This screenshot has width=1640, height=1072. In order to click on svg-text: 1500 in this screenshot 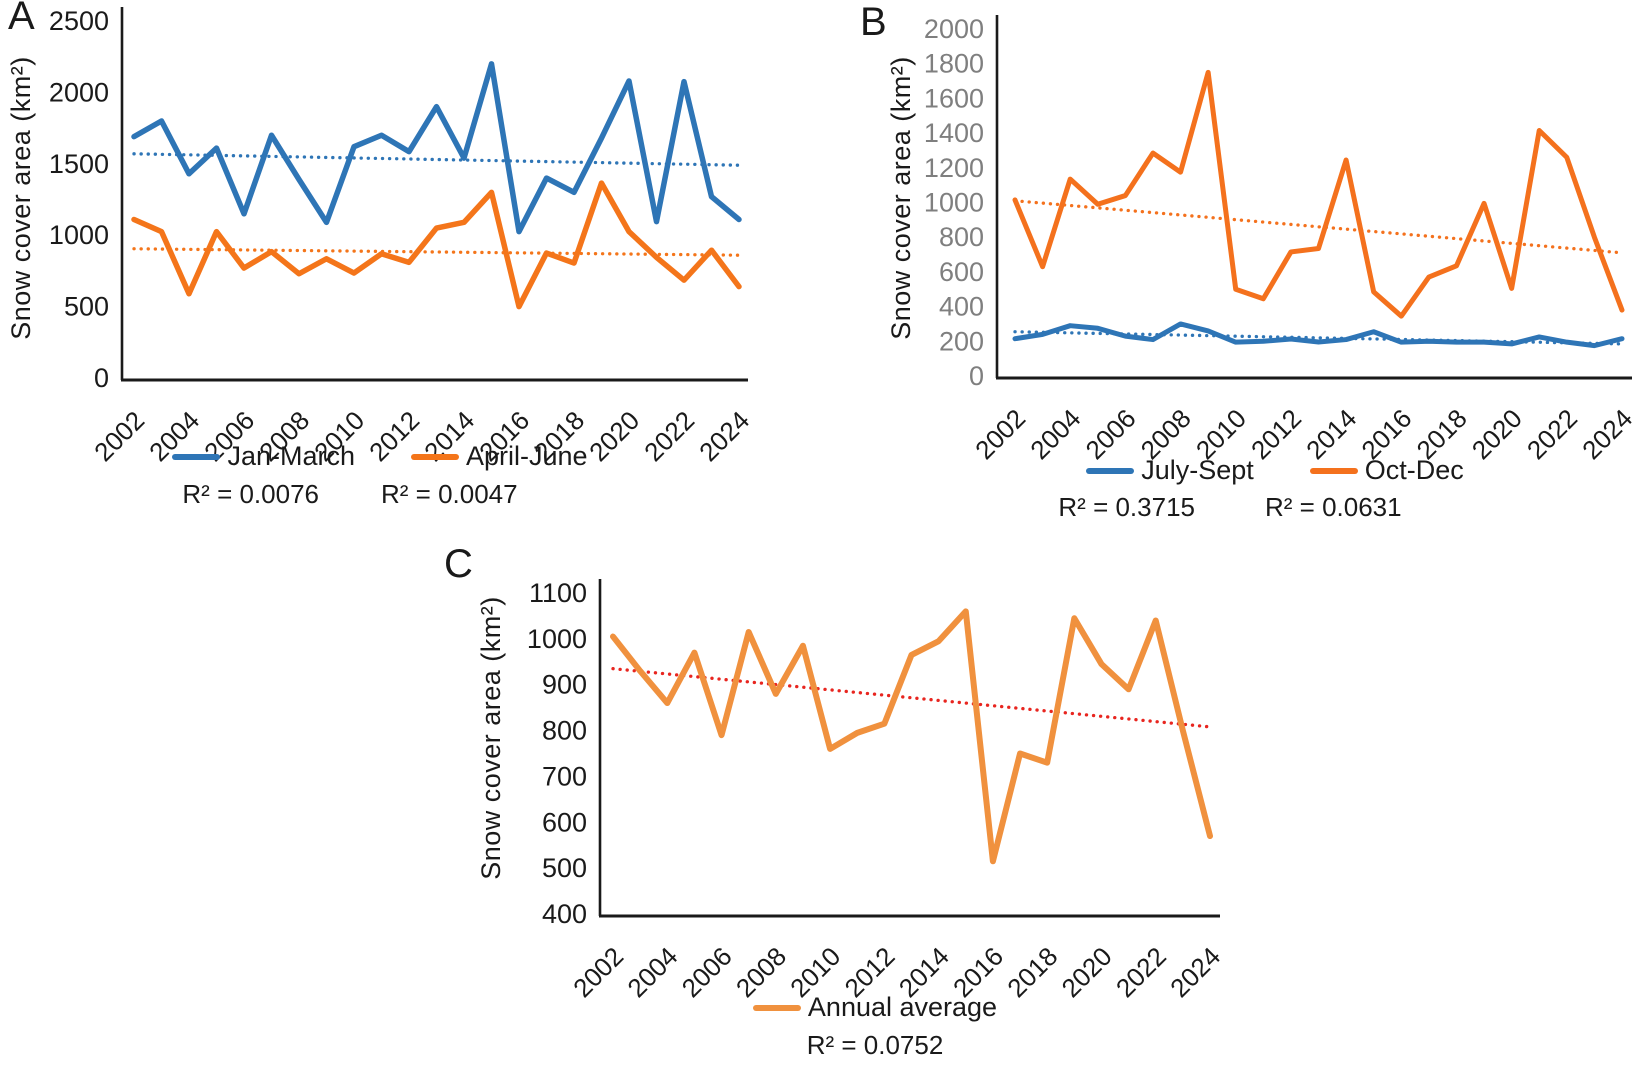, I will do `click(79, 164)`.